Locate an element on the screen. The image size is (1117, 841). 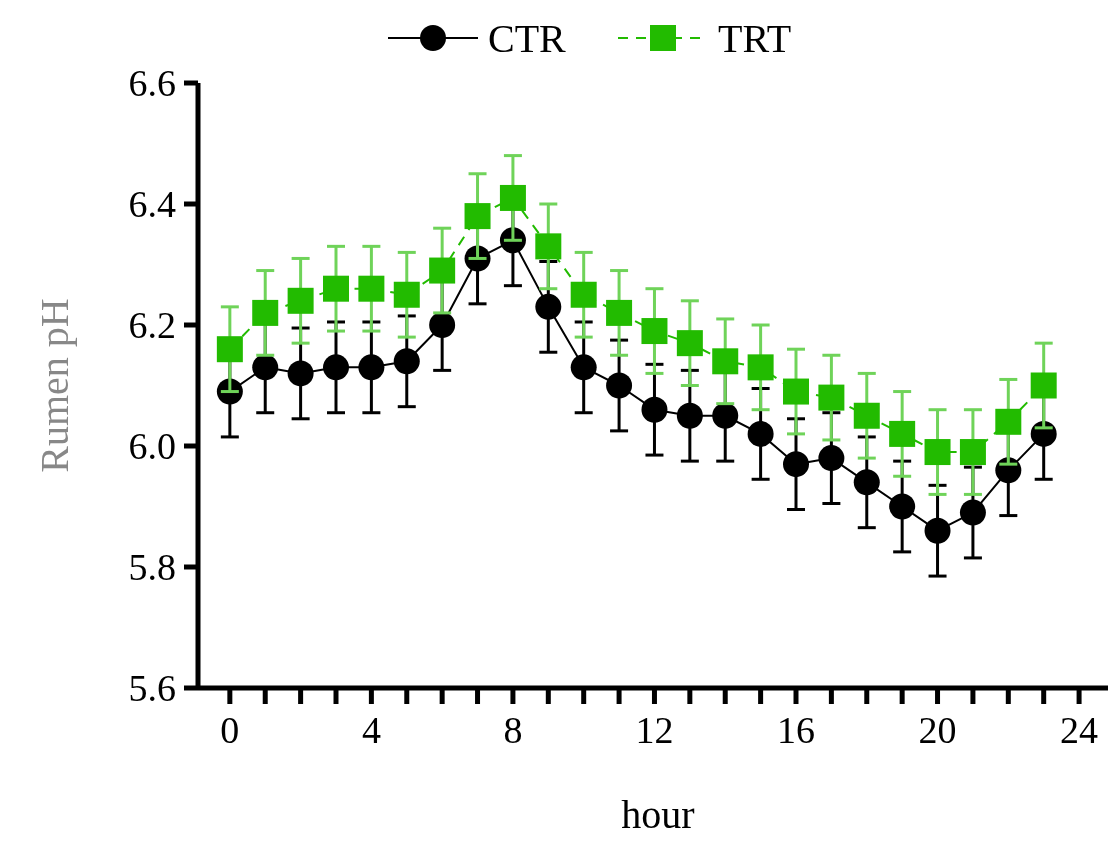
x-tick-label: 0 is located at coordinates (230, 730).